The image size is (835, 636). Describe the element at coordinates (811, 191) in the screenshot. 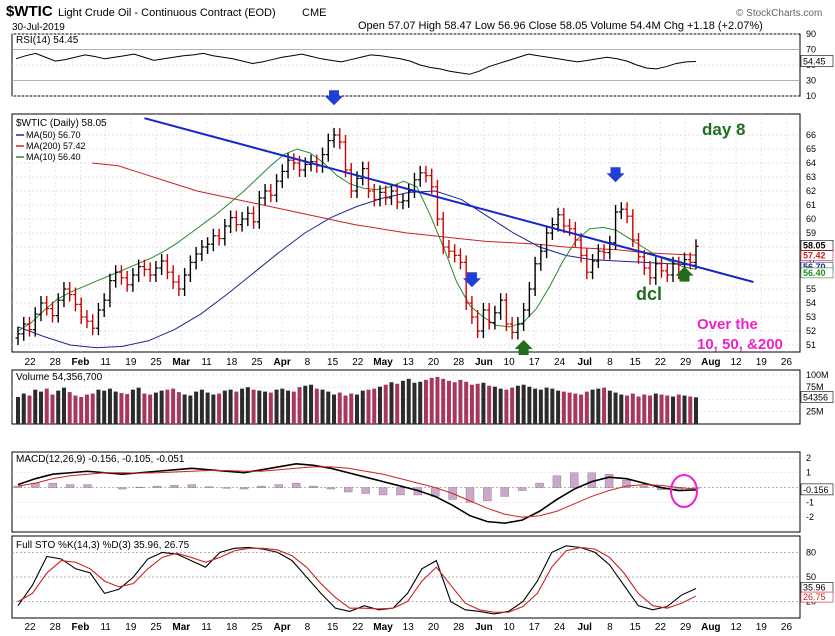

I see `price-tick-label: 62` at that location.